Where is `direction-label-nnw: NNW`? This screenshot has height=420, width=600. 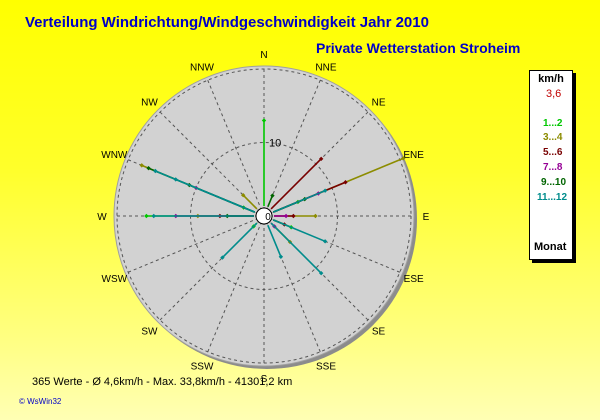 direction-label-nnw: NNW is located at coordinates (202, 67).